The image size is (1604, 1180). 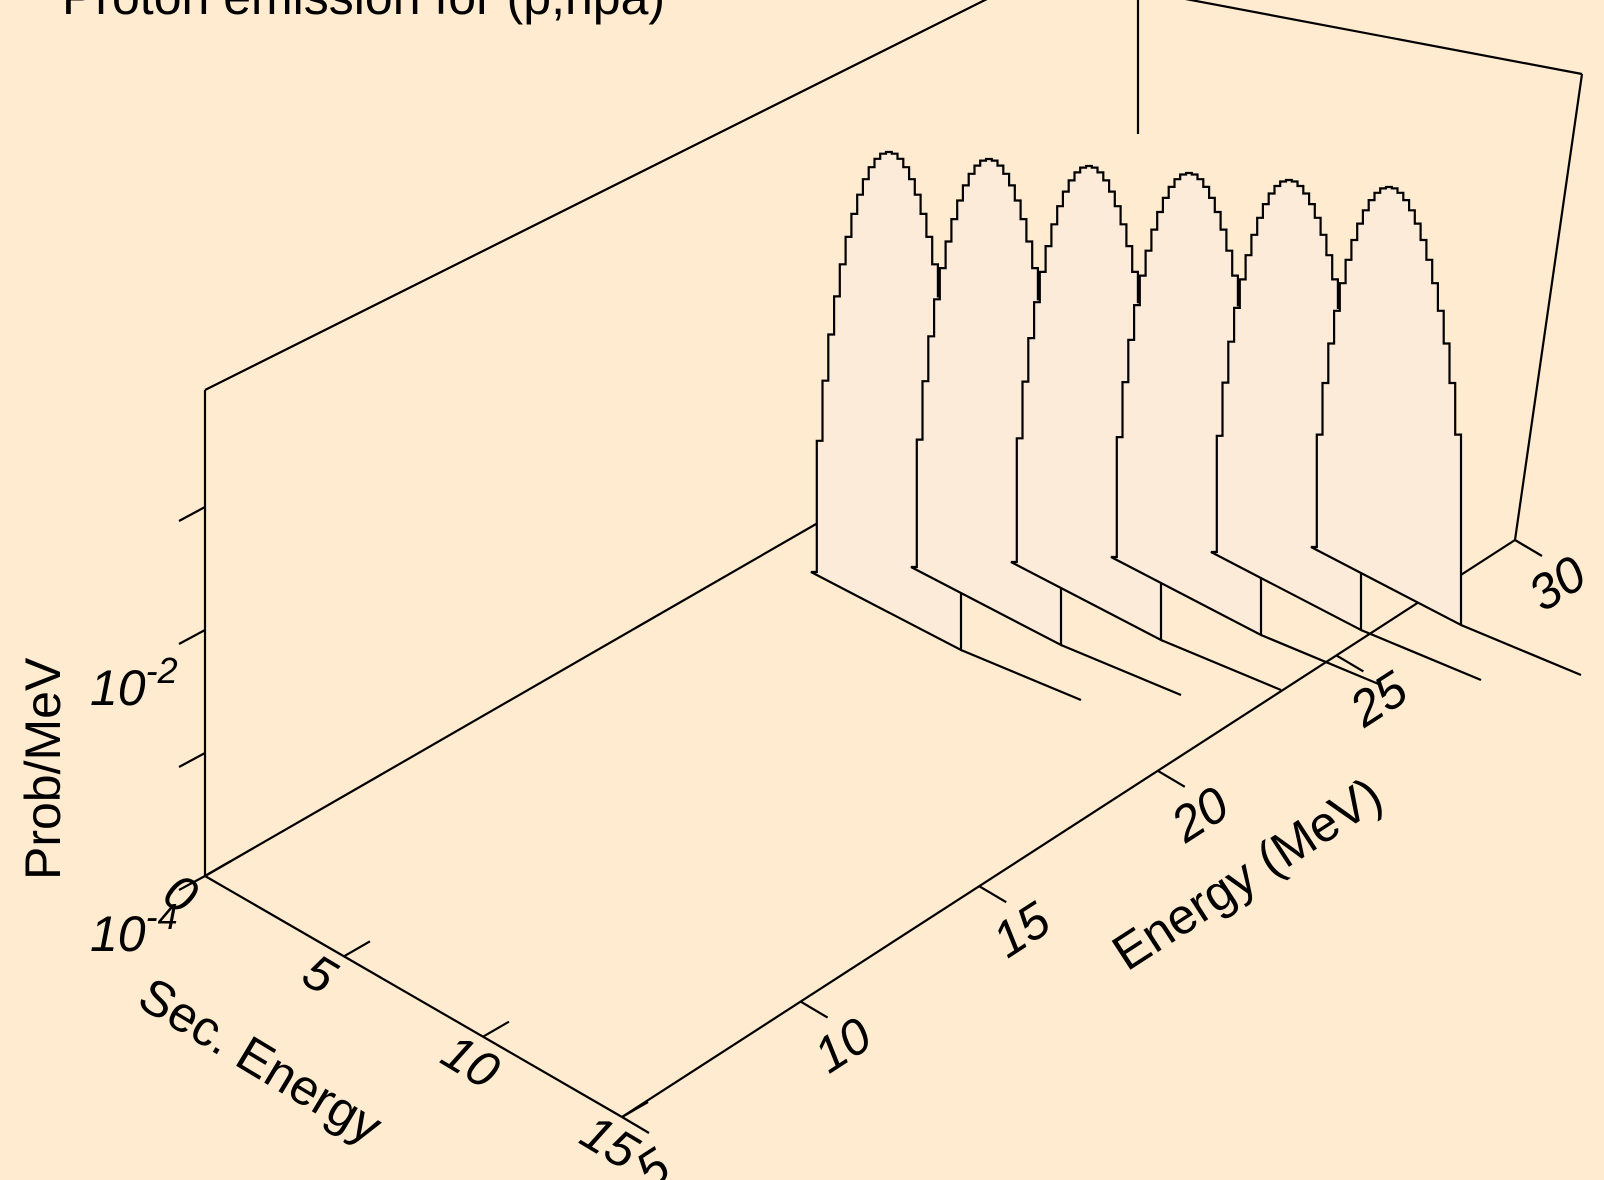 What do you see at coordinates (842, 1044) in the screenshot?
I see `y-tick-label-10: 10` at bounding box center [842, 1044].